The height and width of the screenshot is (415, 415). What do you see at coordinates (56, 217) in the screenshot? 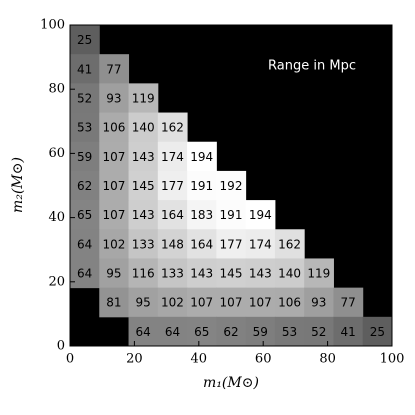
I see `y-tick-label: 40` at bounding box center [56, 217].